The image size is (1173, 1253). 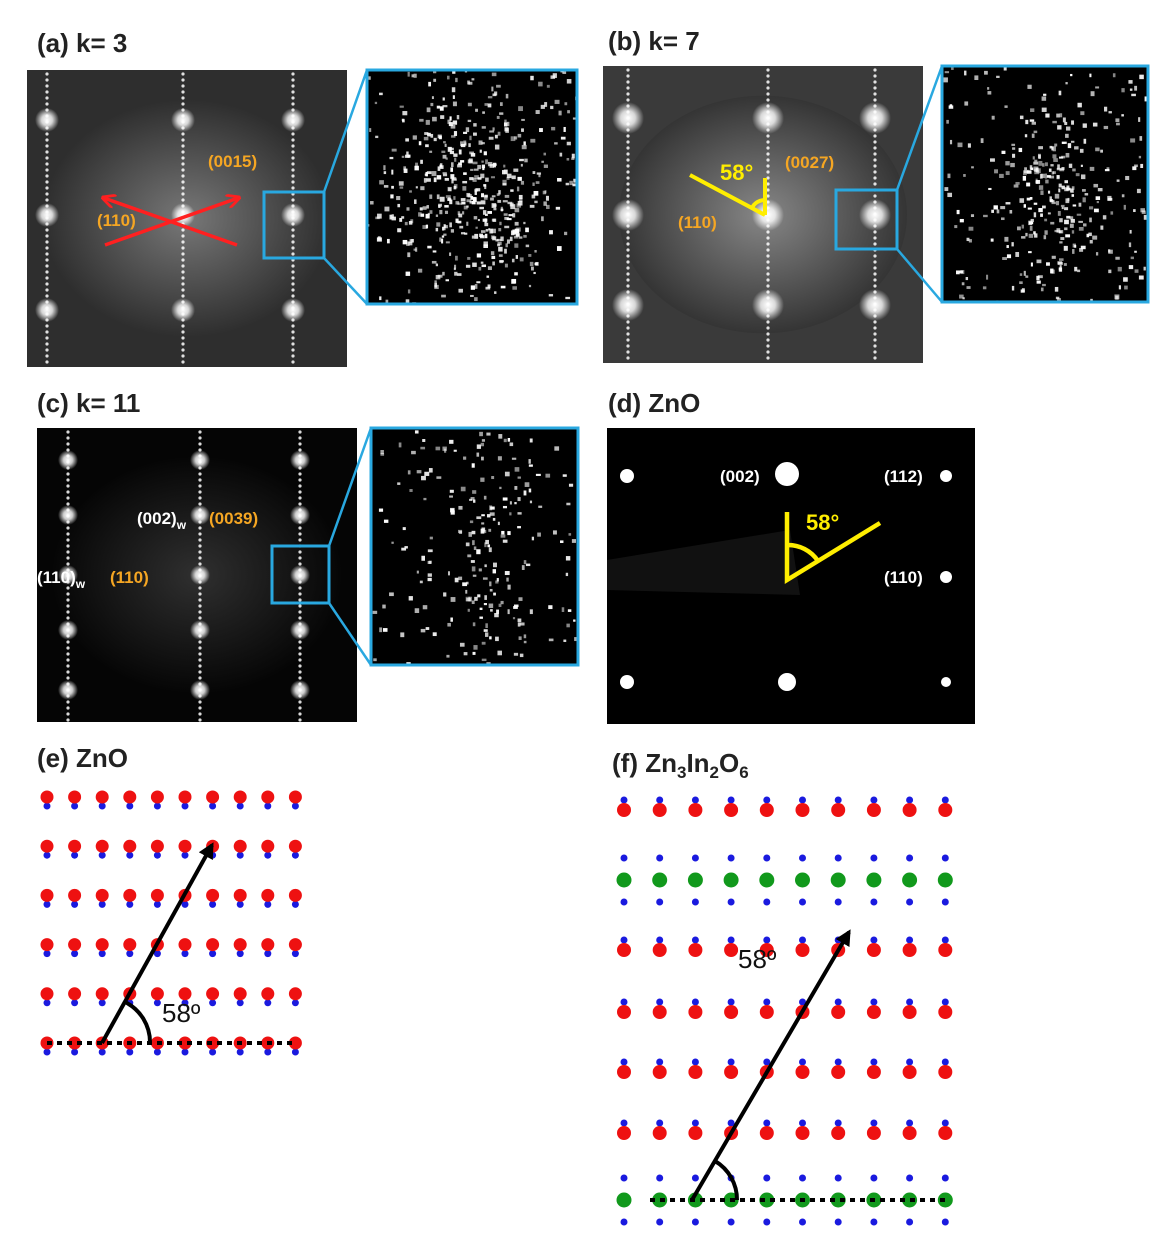 I want to click on inset-frame, so click(x=1045, y=184).